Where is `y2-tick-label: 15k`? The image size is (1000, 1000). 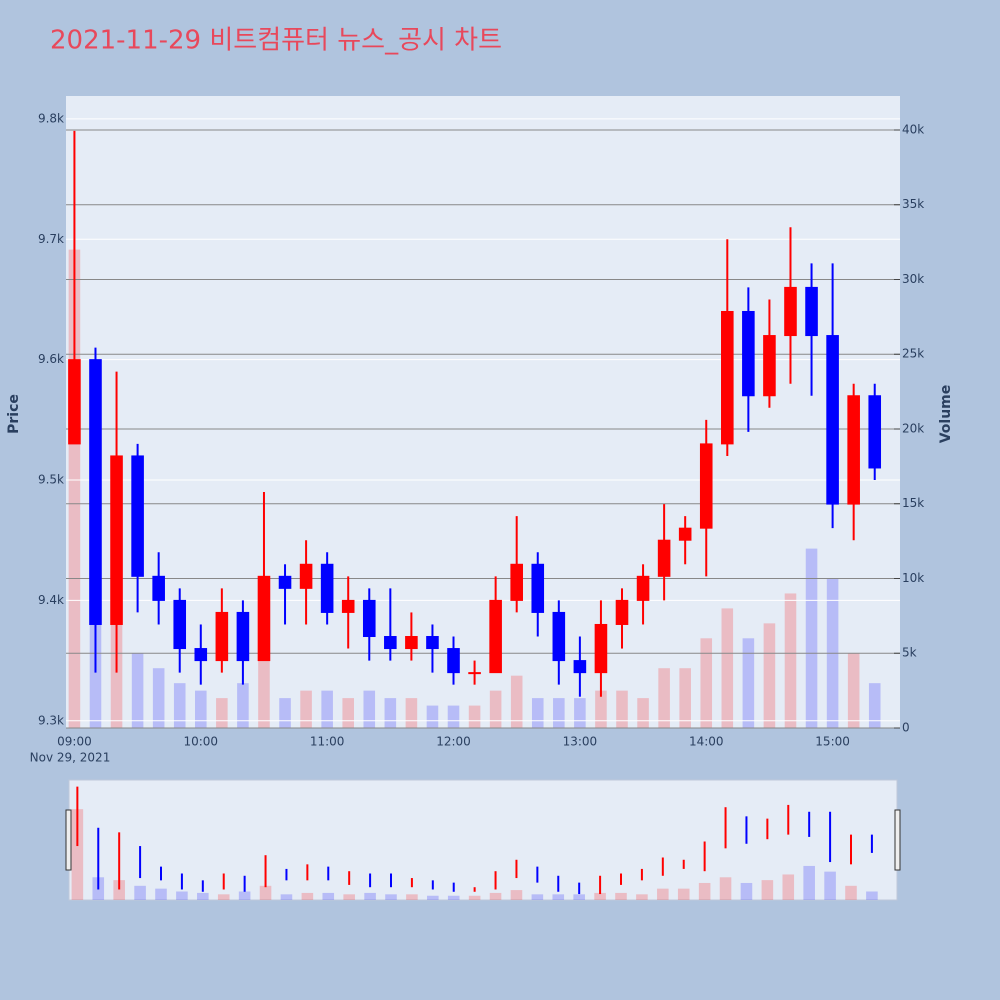 y2-tick-label: 15k is located at coordinates (913, 503).